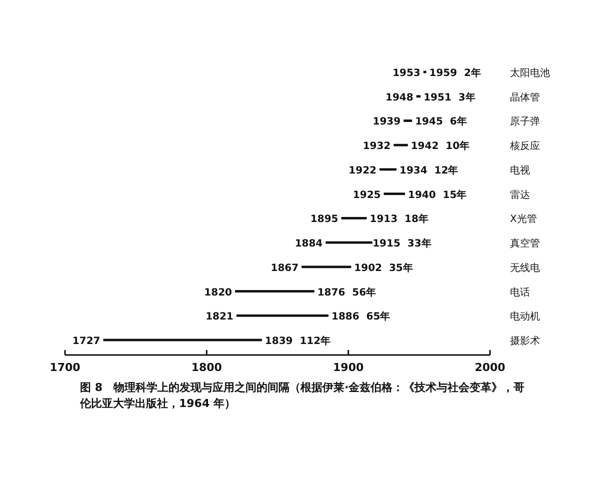  What do you see at coordinates (324, 220) in the screenshot?
I see `annotation: 1895` at bounding box center [324, 220].